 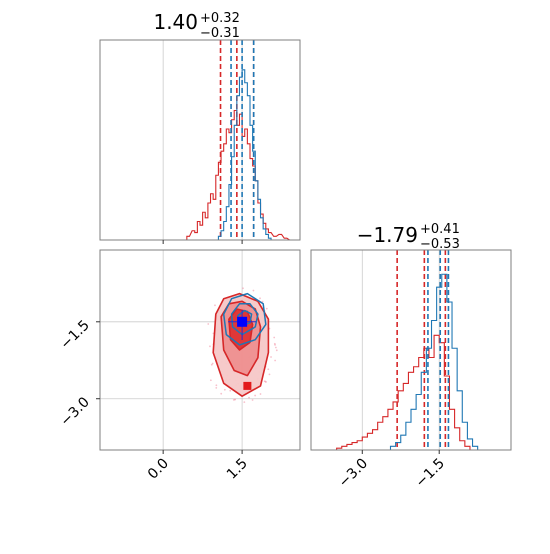 I want to click on panel-bottom-right-frame, so click(x=411, y=350).